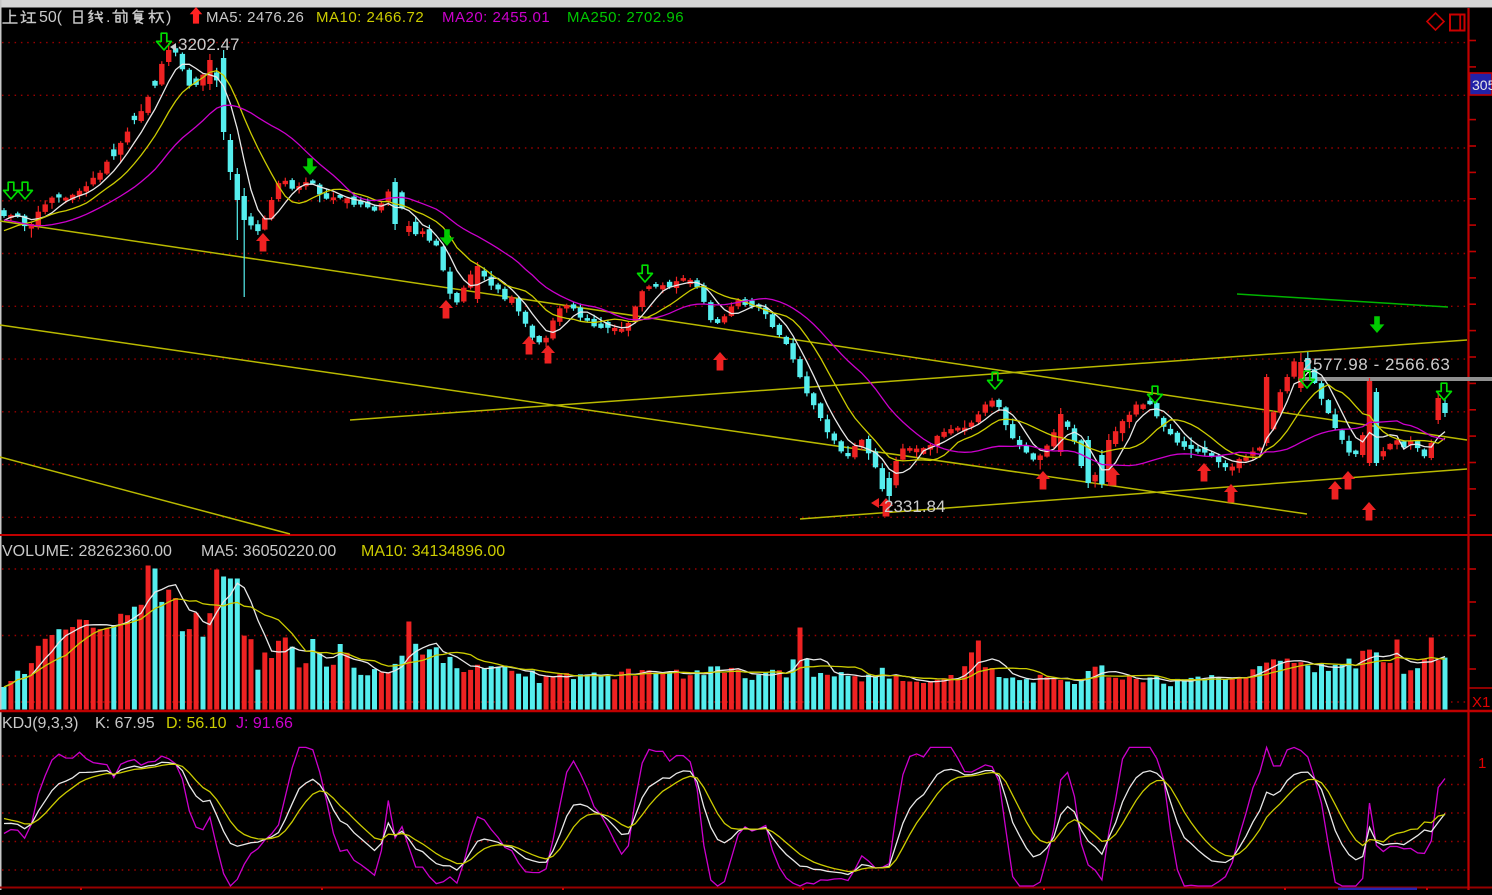 Image resolution: width=1492 pixels, height=895 pixels. I want to click on svg-text: D: 56.10, so click(196, 723).